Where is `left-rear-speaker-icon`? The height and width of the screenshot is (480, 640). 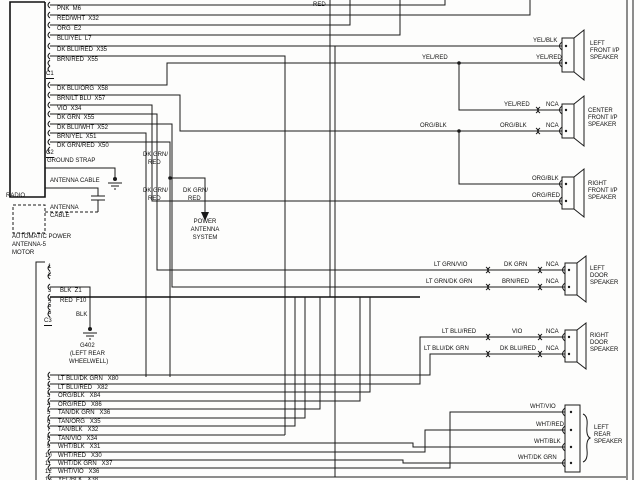 left-rear-speaker-icon is located at coordinates (577, 438).